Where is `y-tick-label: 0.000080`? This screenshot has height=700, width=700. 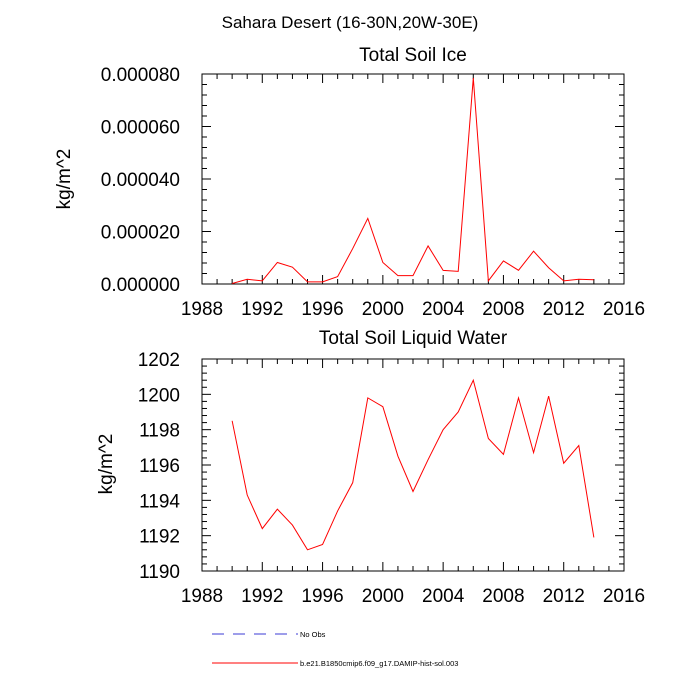 y-tick-label: 0.000080 is located at coordinates (140, 75).